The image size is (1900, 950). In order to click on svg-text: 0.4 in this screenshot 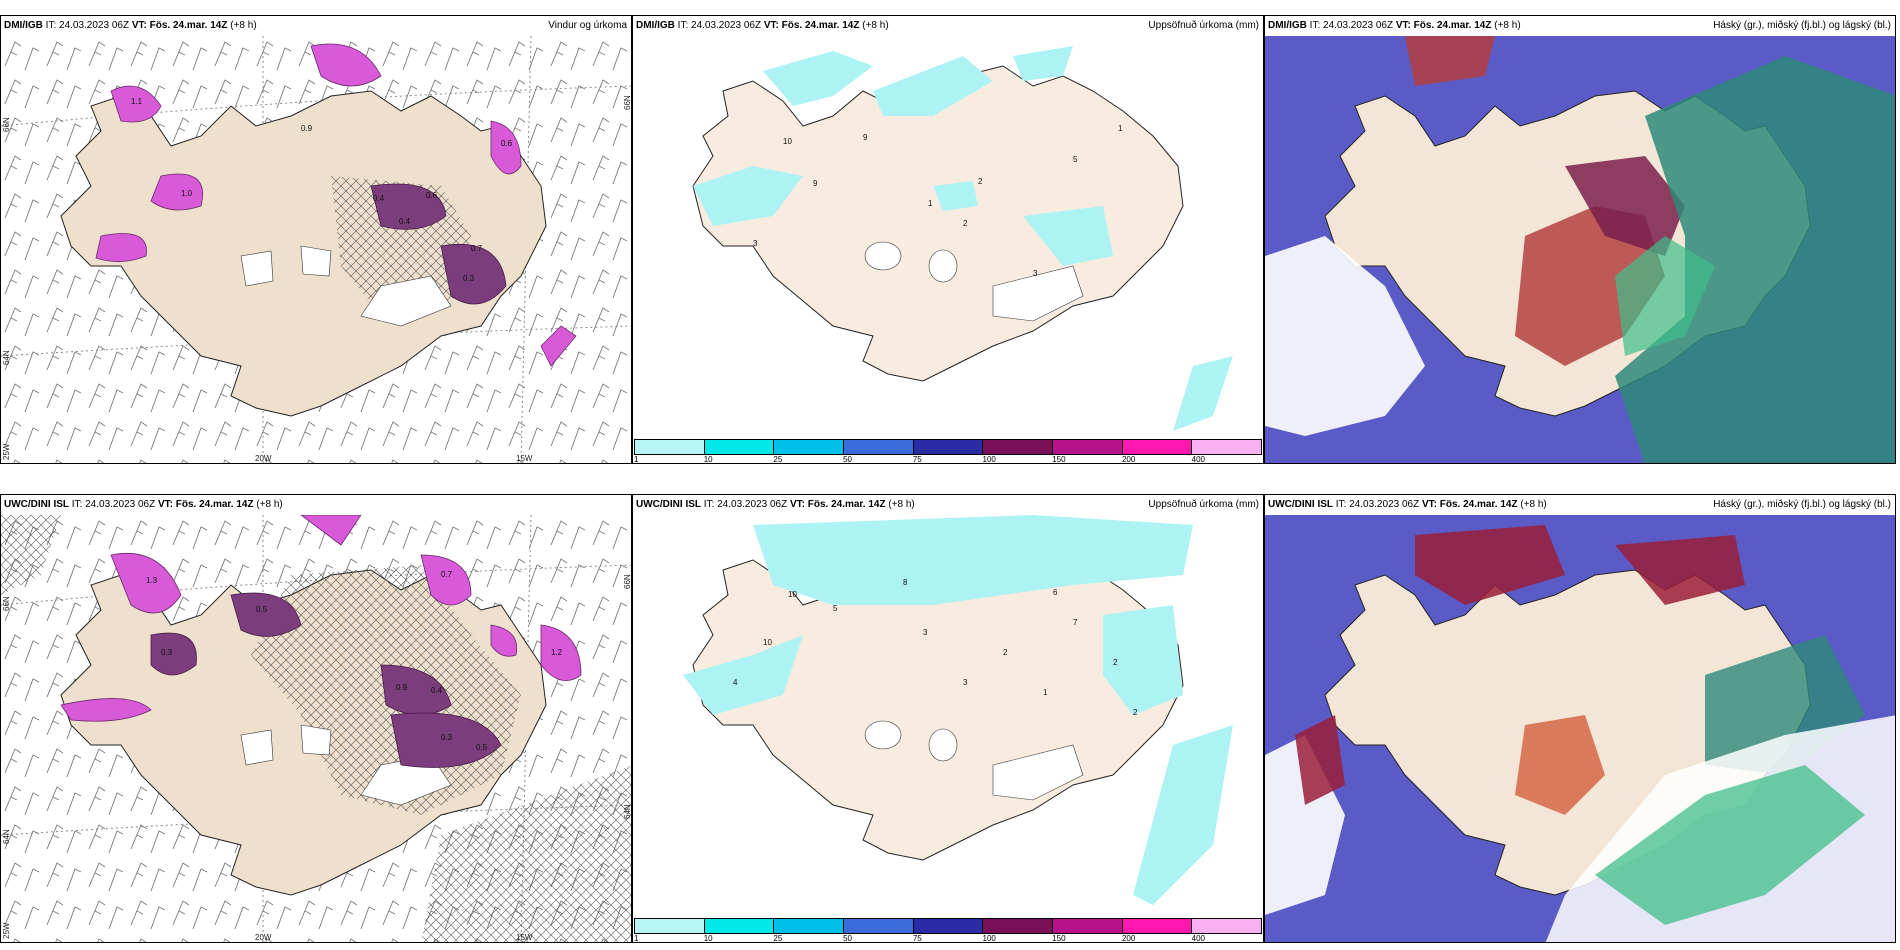, I will do `click(405, 221)`.